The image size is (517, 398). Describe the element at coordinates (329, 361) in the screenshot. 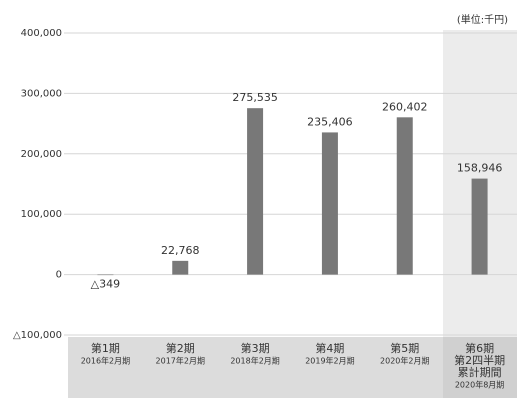

I see `x-tick-label: 2019年2月期` at that location.